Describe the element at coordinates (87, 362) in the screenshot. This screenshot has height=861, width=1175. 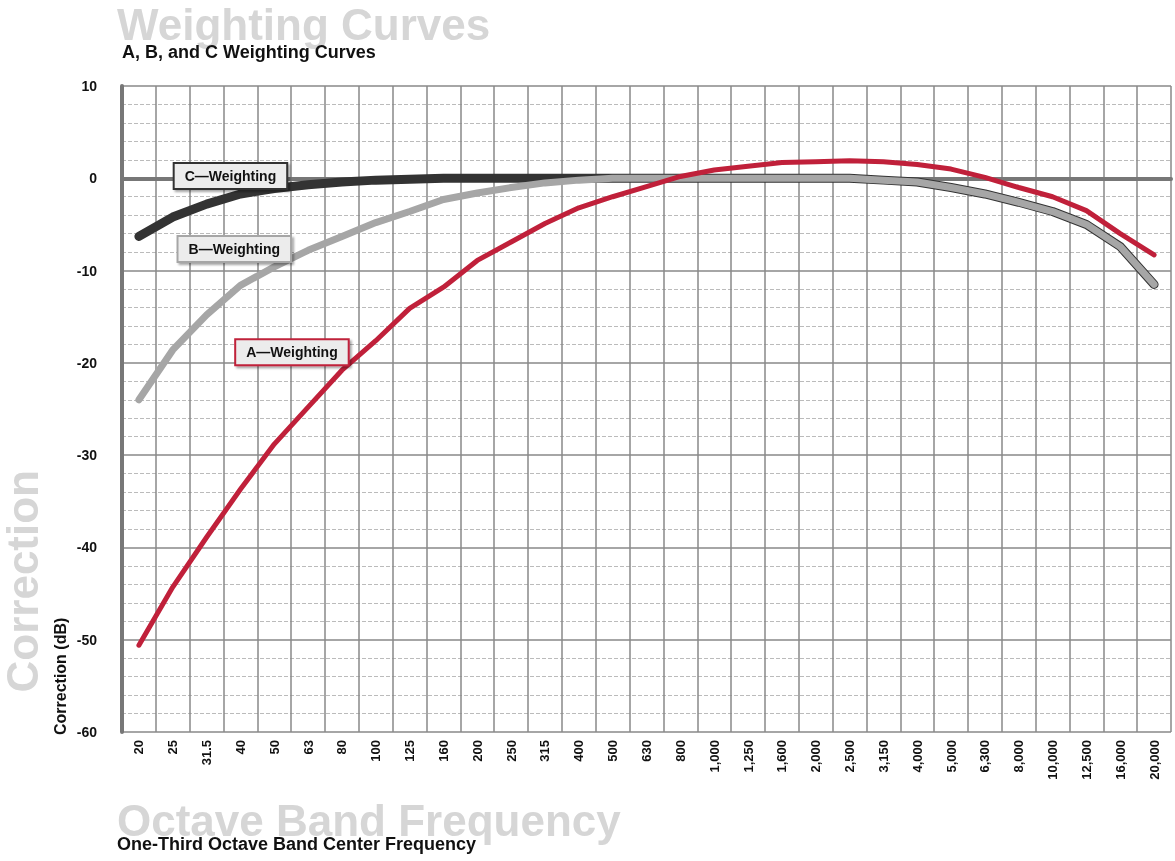
I see `y-tick-label: -20` at that location.